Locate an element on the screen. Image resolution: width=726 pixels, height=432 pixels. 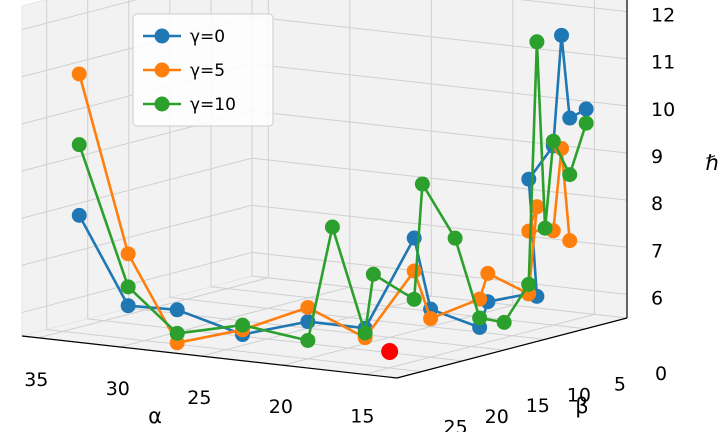
z-tick-label: 12 is located at coordinates (663, 16).